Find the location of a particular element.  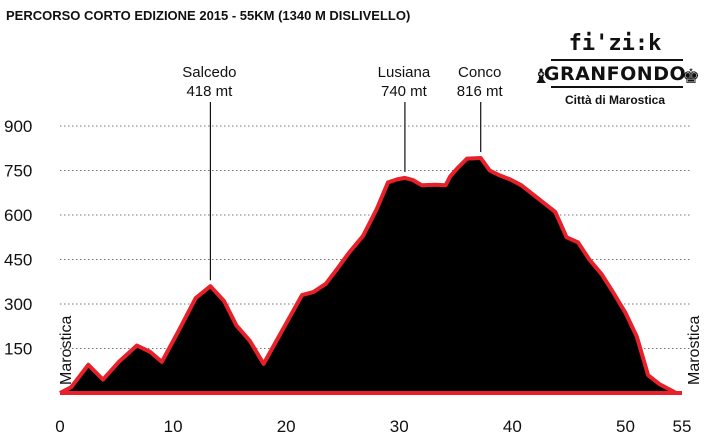

x-tick-label: 50 is located at coordinates (625, 426).